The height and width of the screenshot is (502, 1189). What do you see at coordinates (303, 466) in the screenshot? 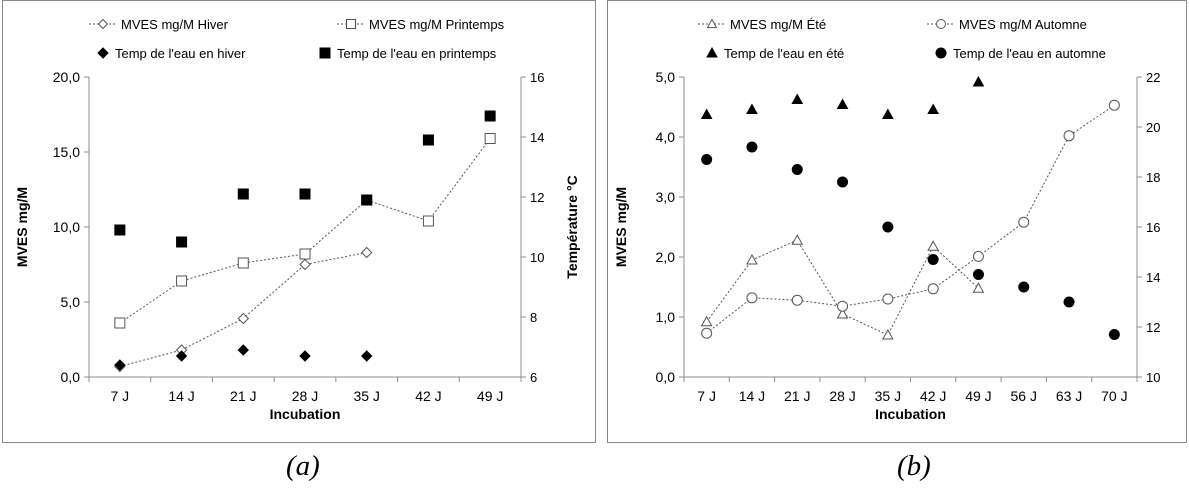
I see `caption-a: (a)` at bounding box center [303, 466].